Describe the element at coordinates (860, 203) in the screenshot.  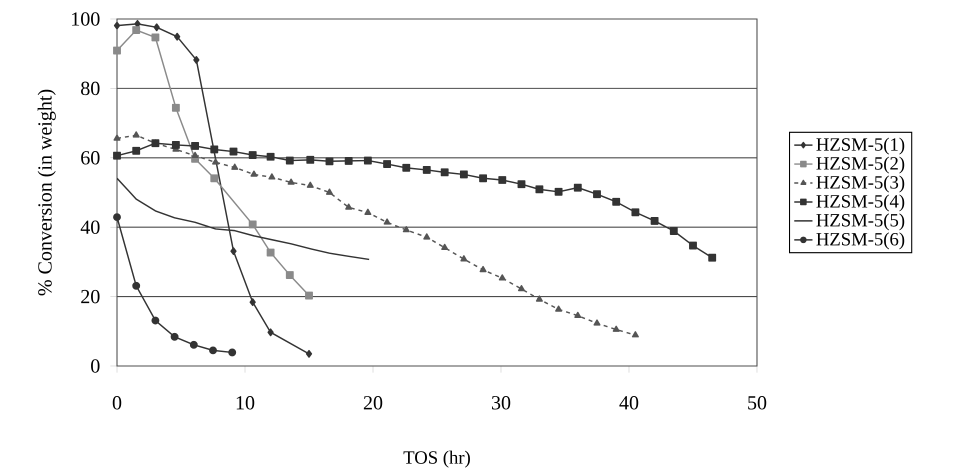
I see `legend-label: HZSM-5(4)` at that location.